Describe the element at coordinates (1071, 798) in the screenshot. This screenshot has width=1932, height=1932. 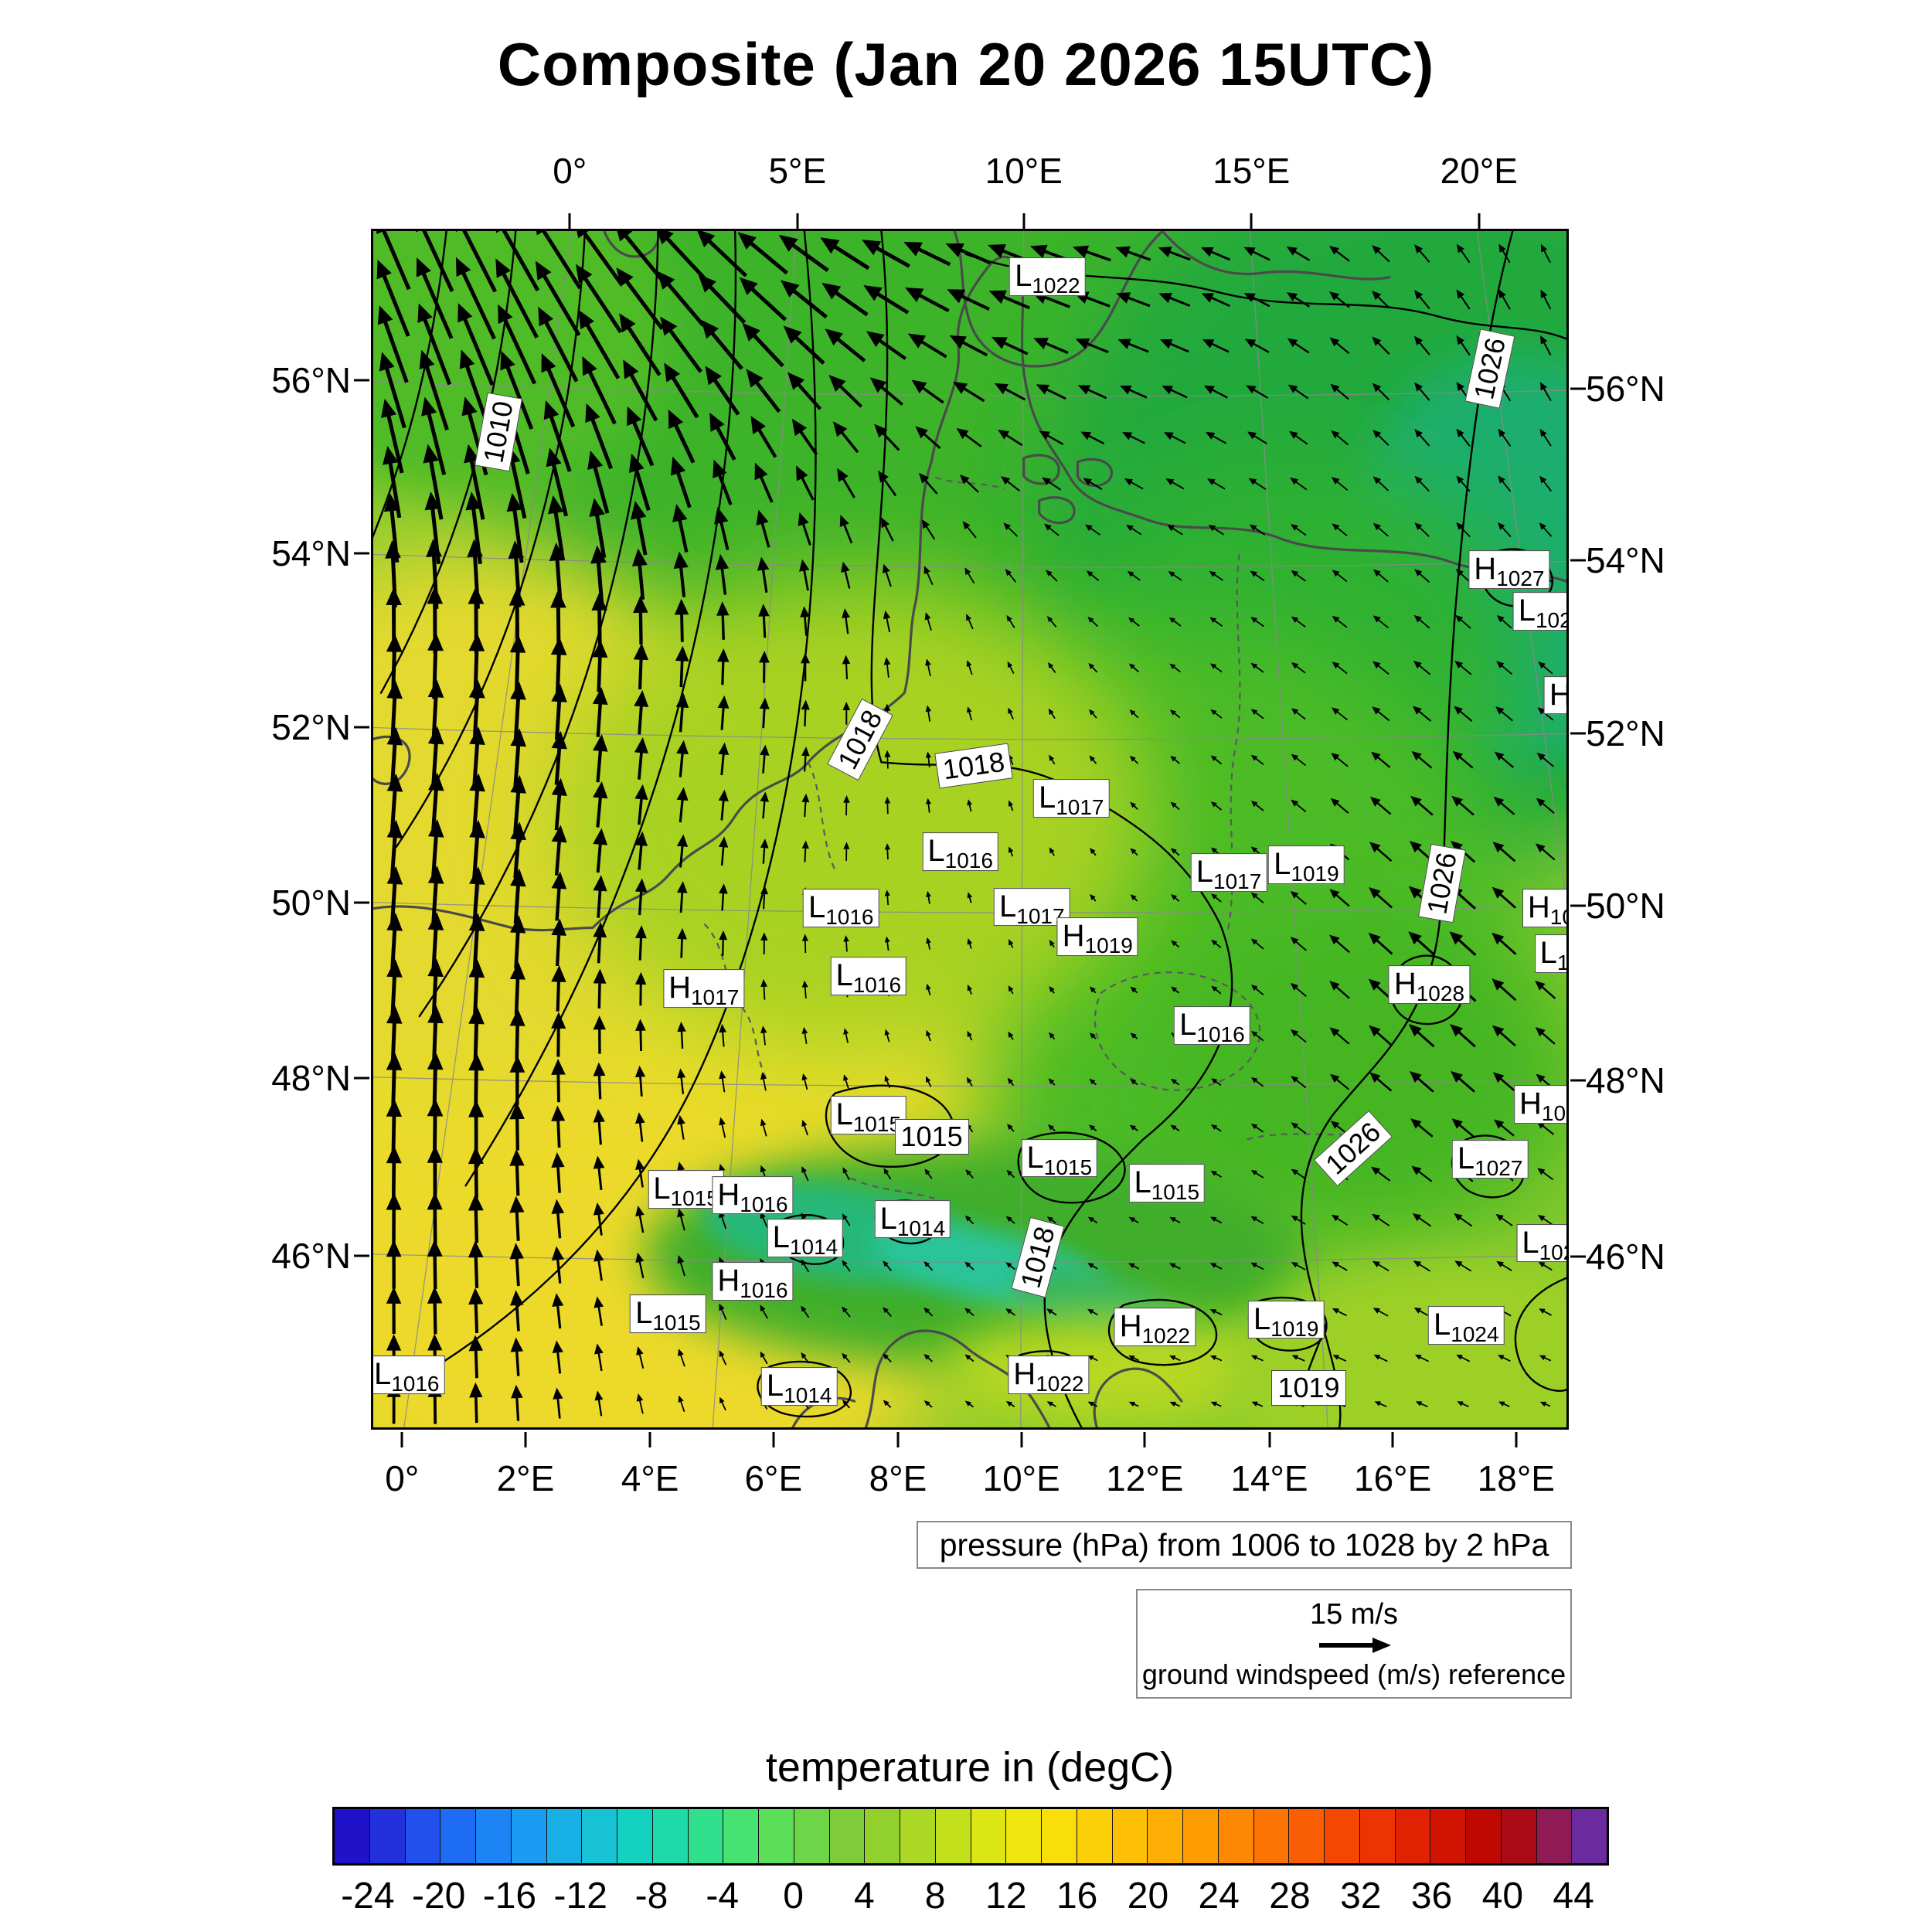
I see `pressure-label: L1017` at that location.